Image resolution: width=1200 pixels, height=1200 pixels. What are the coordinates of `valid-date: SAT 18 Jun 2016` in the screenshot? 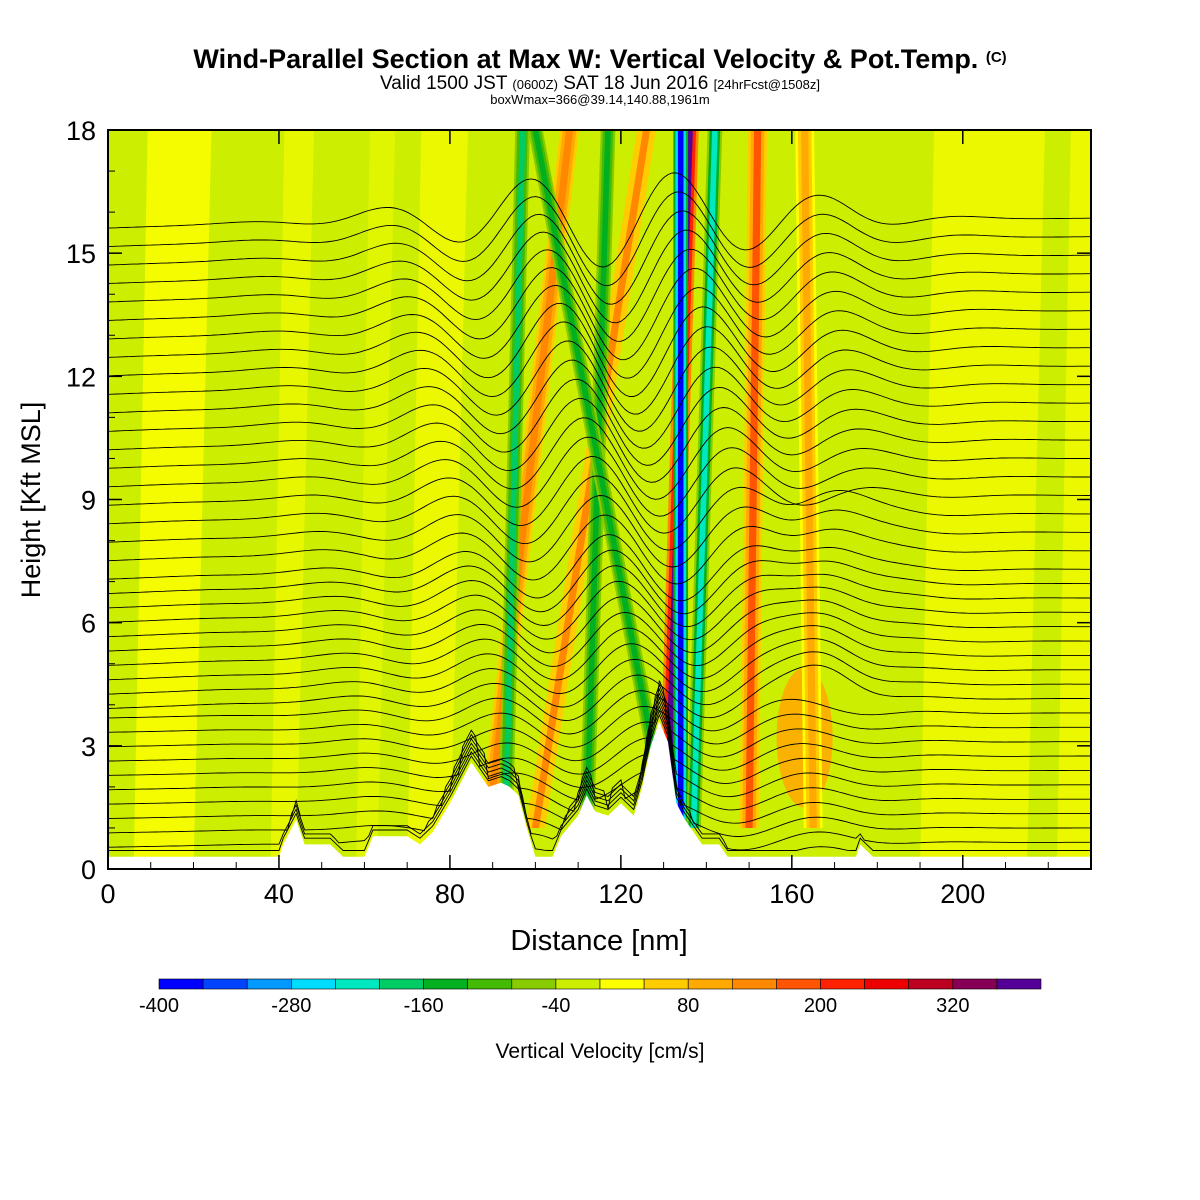 It's located at (636, 83).